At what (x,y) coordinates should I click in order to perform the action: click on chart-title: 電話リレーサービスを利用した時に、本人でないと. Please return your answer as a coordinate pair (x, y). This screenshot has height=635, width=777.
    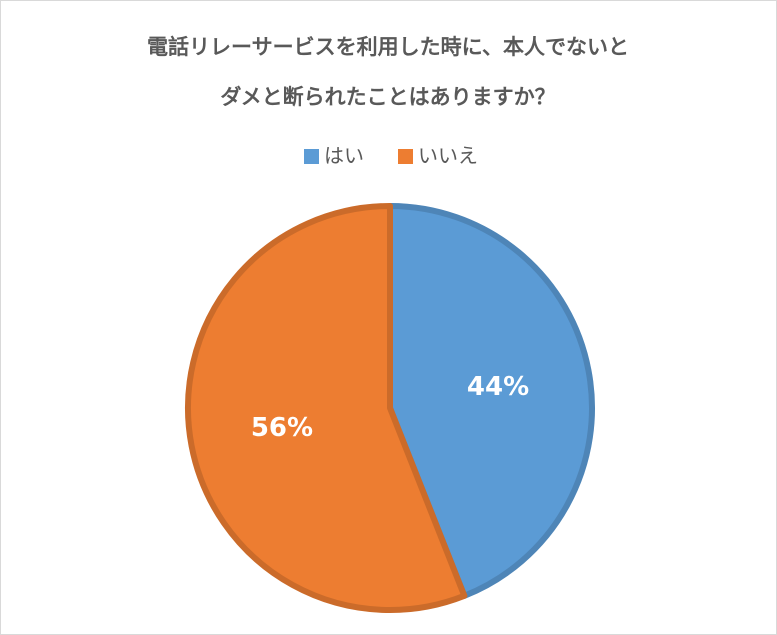
    Looking at the image, I should click on (388, 47).